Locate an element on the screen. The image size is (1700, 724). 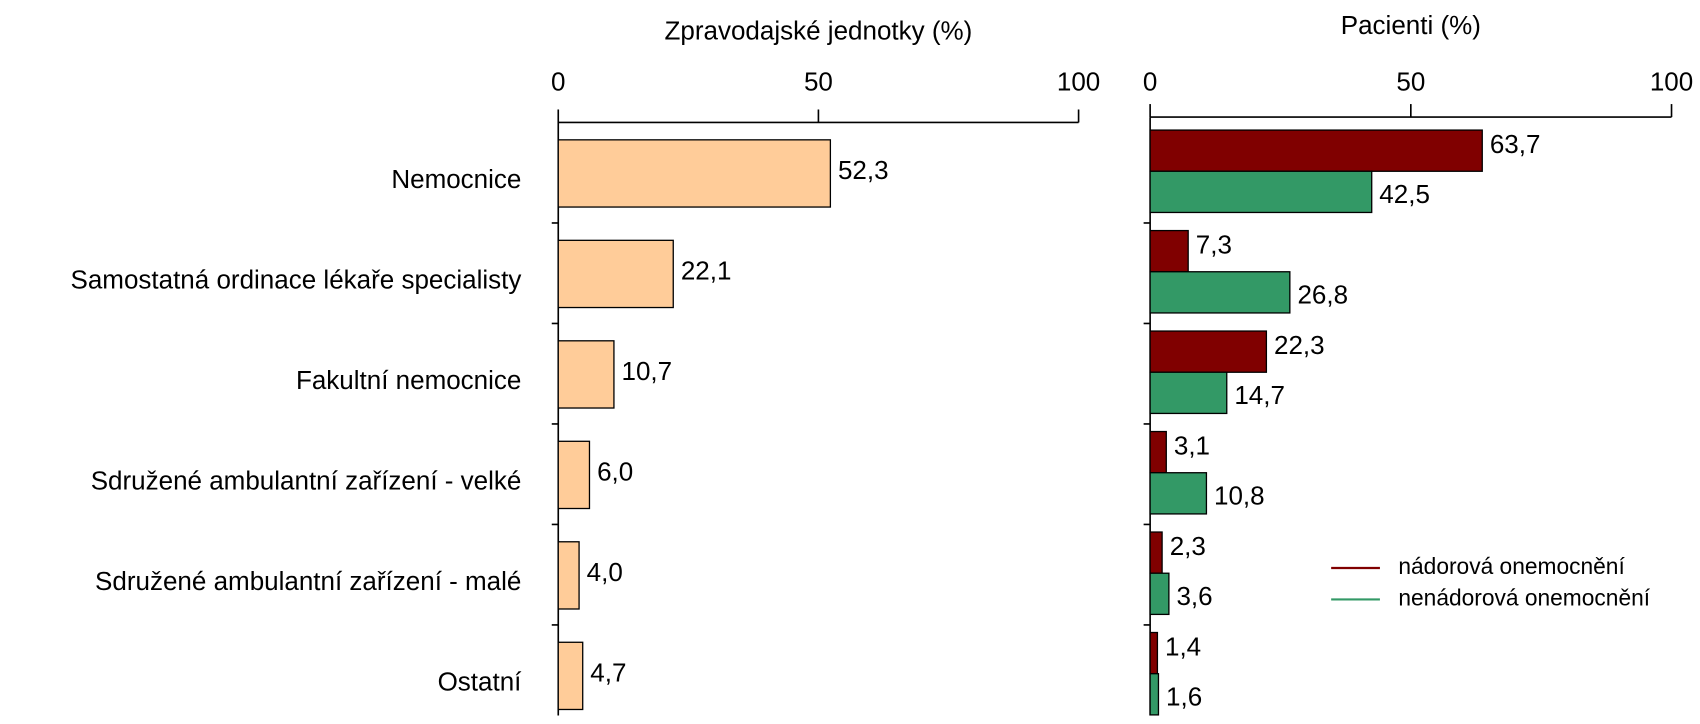
value-label: 4,0 is located at coordinates (605, 572).